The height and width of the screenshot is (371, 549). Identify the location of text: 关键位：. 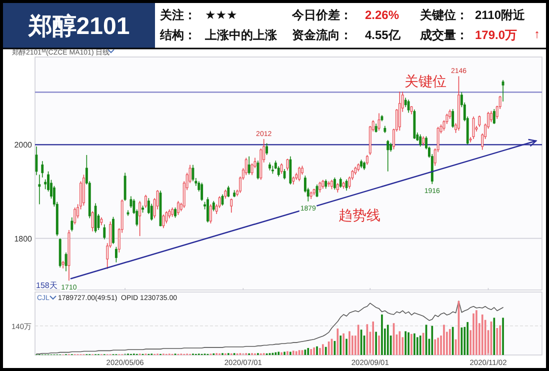
(443, 15).